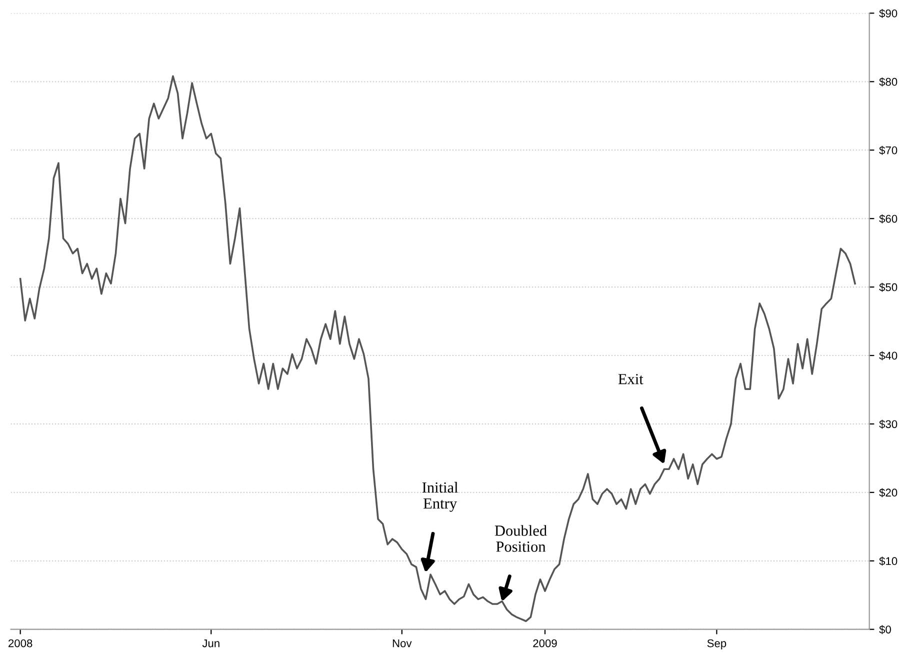  Describe the element at coordinates (520, 538) in the screenshot. I see `annotation: Doubled Position` at that location.